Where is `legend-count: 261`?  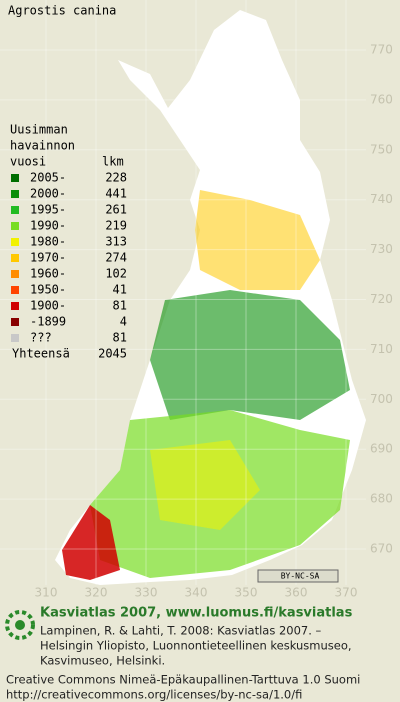 legend-count: 261 is located at coordinates (116, 210).